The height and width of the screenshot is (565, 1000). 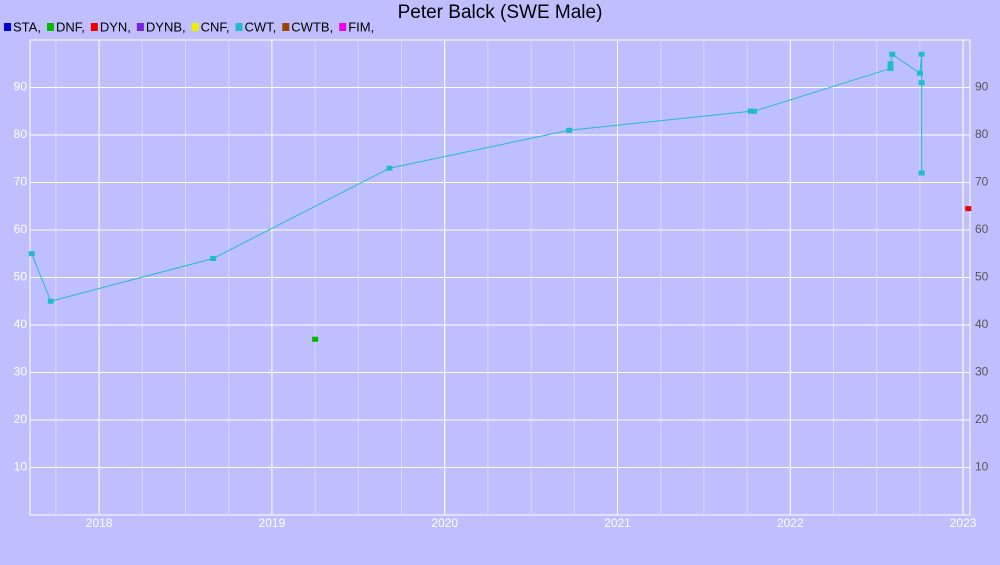 I want to click on y-tick-label: 50, so click(x=21, y=277).